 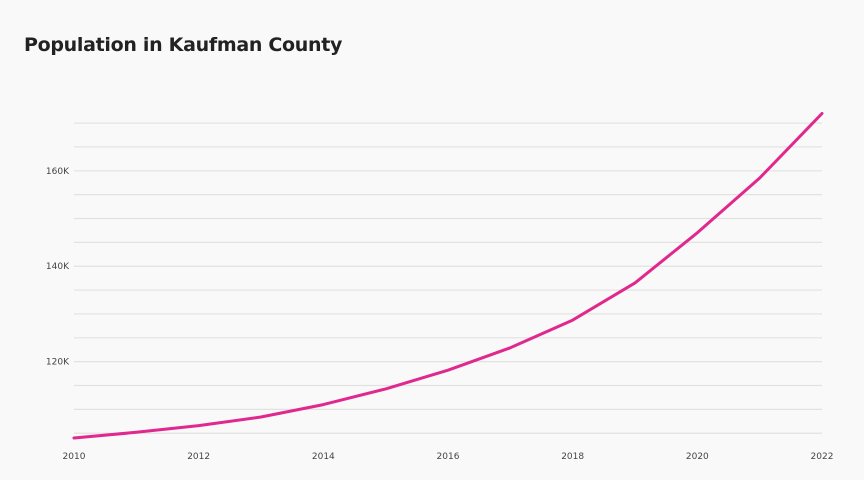 What do you see at coordinates (697, 457) in the screenshot?
I see `x-tick-label: 2020` at bounding box center [697, 457].